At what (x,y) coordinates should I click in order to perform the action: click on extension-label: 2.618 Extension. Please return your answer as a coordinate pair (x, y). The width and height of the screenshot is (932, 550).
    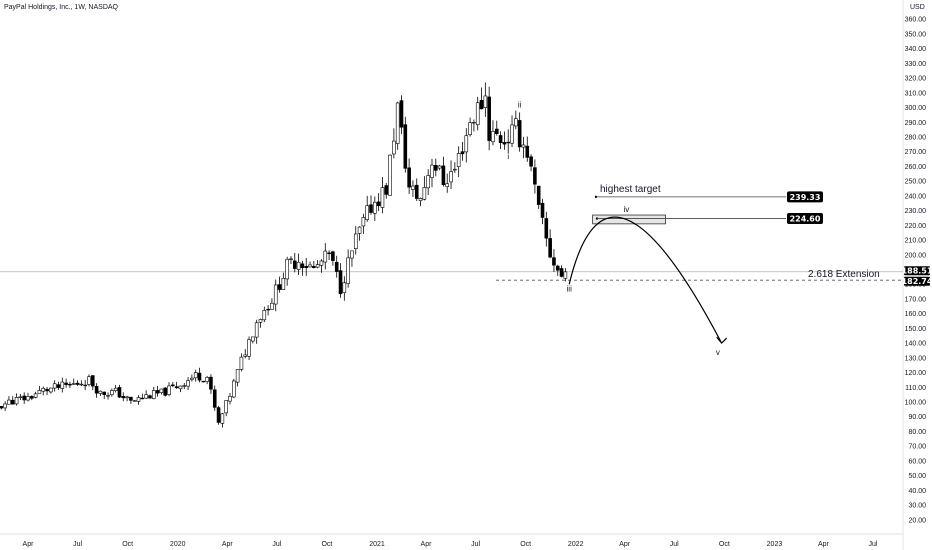
    Looking at the image, I should click on (844, 274).